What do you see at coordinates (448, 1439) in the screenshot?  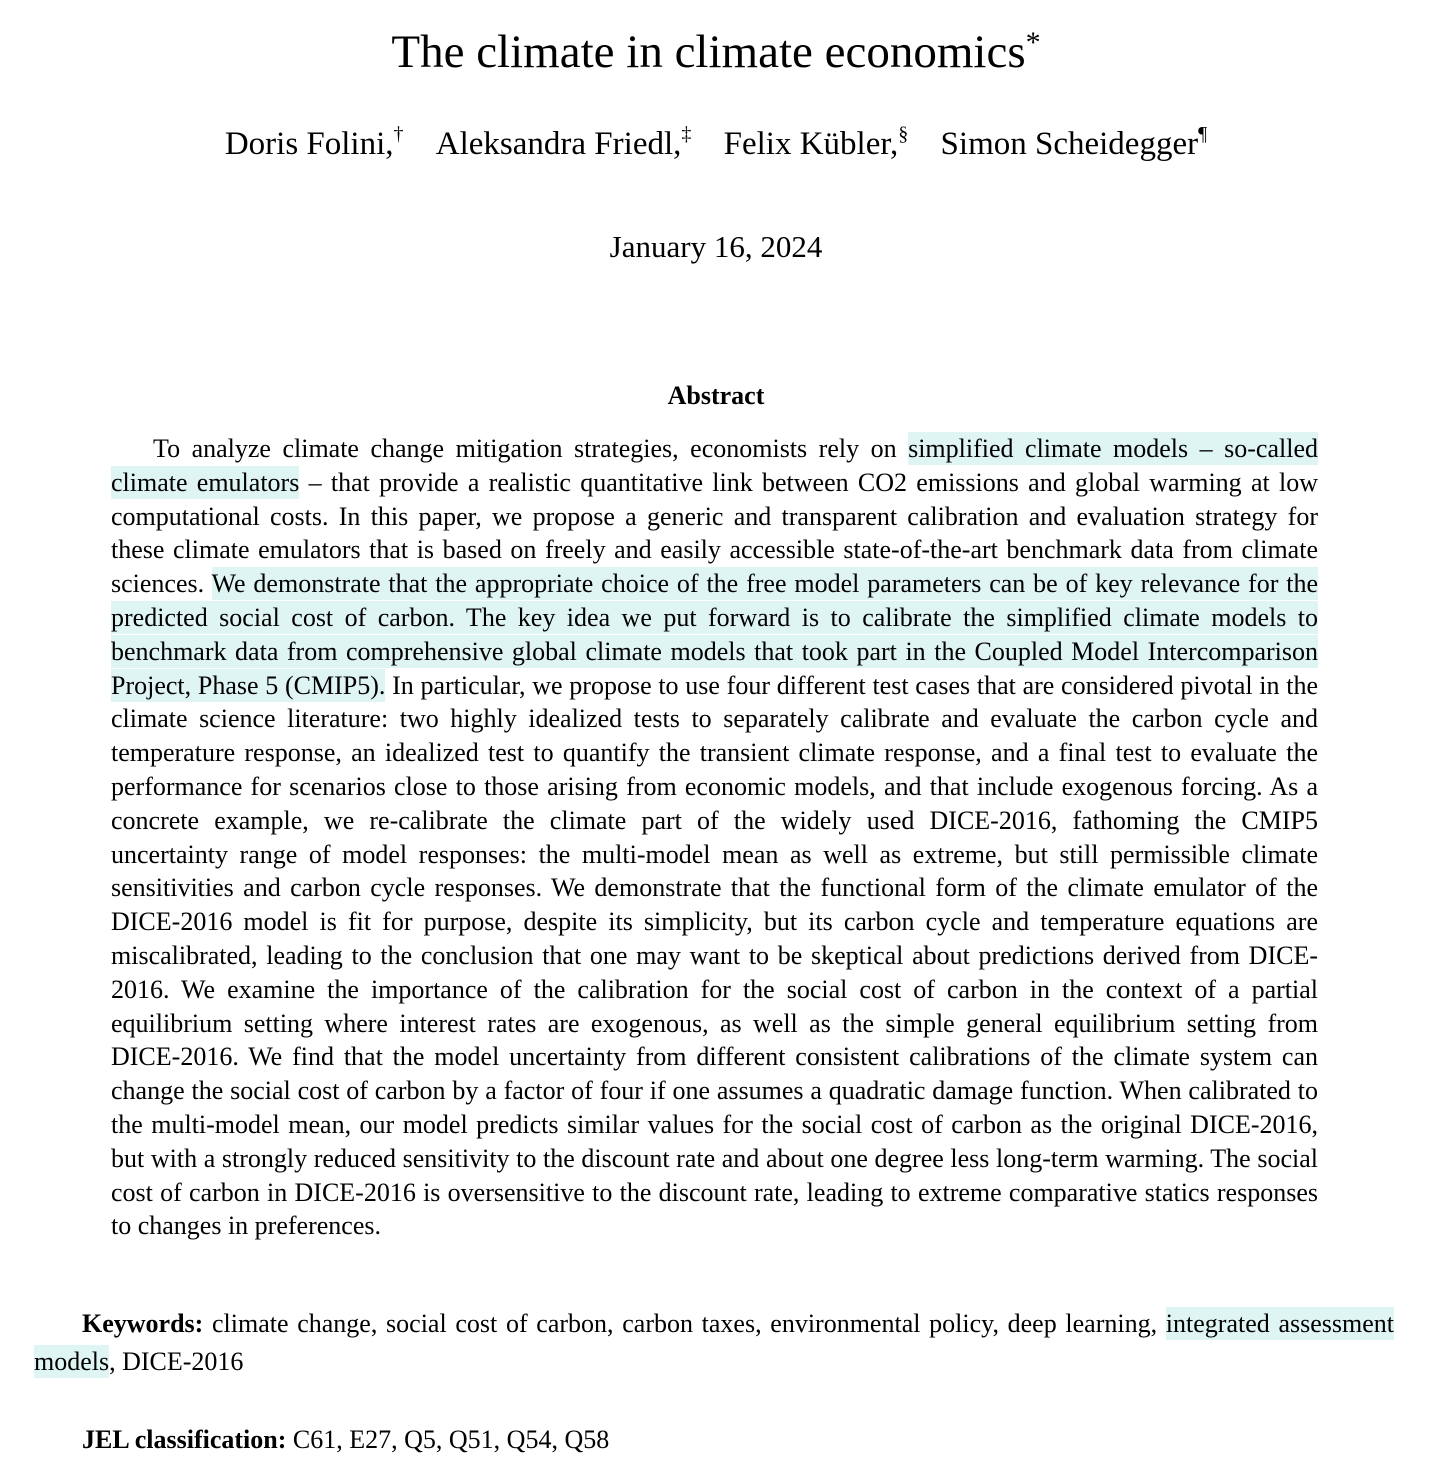 I see `jel-codes: C61, E27, Q5, Q51, Q54, Q58` at bounding box center [448, 1439].